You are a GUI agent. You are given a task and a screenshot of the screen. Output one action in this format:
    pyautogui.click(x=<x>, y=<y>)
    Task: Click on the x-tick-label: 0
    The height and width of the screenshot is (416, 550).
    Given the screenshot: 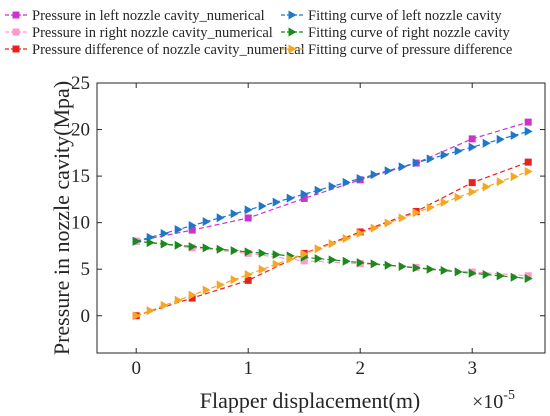 What is the action you would take?
    pyautogui.click(x=136, y=368)
    